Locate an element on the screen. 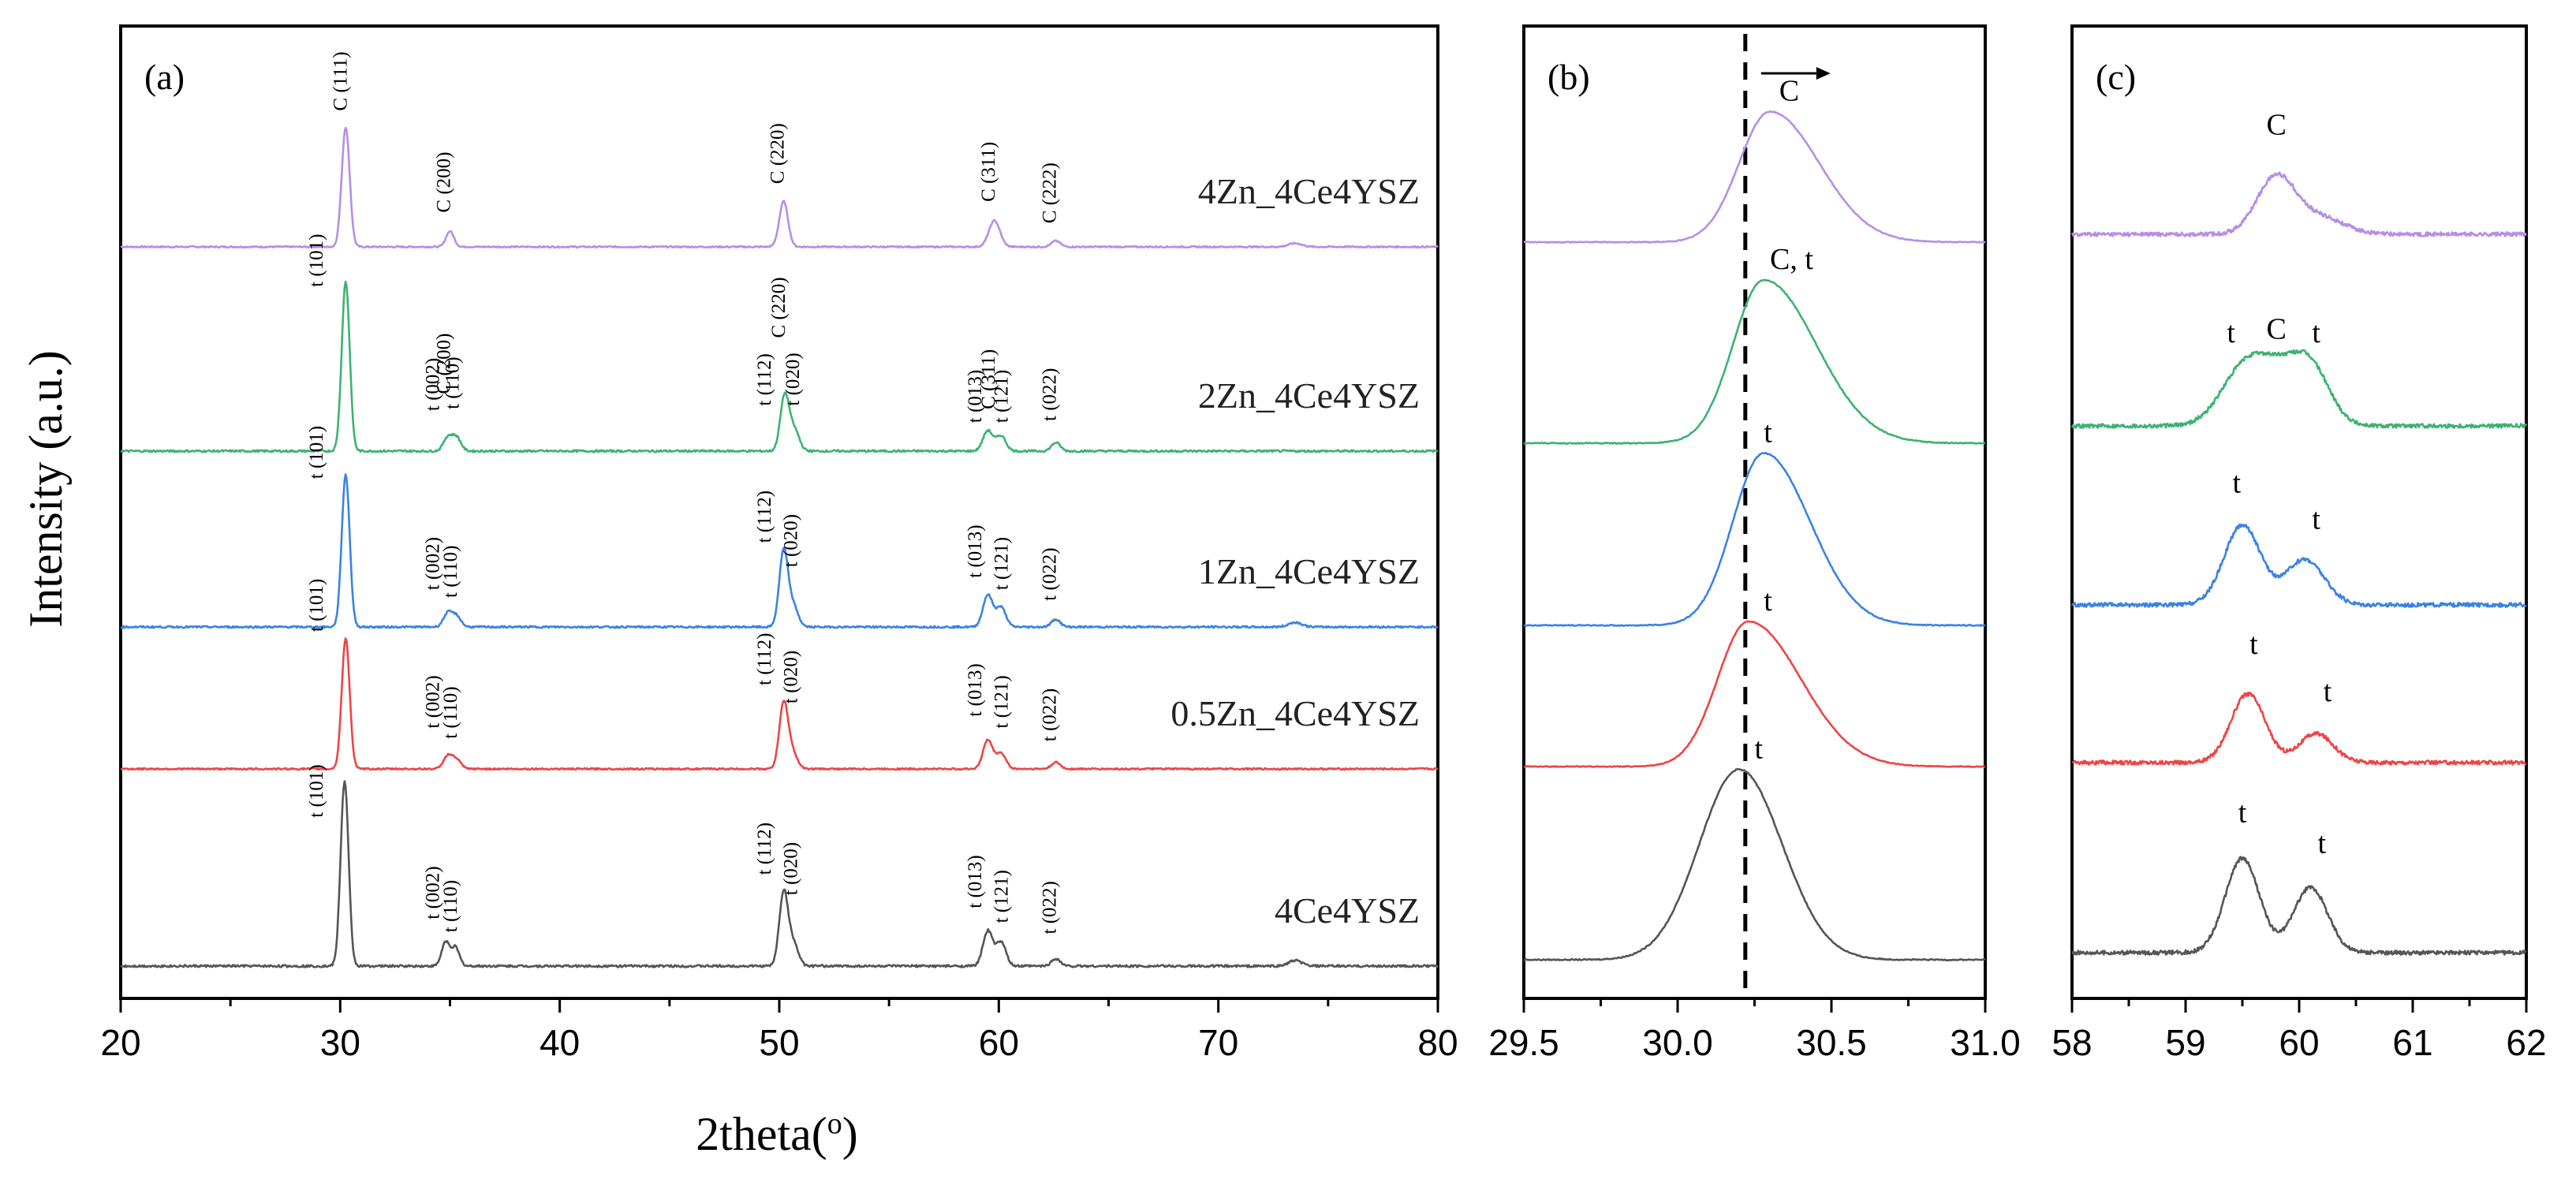  peak-label-c-4ce4ysz-0: t is located at coordinates (2242, 812).